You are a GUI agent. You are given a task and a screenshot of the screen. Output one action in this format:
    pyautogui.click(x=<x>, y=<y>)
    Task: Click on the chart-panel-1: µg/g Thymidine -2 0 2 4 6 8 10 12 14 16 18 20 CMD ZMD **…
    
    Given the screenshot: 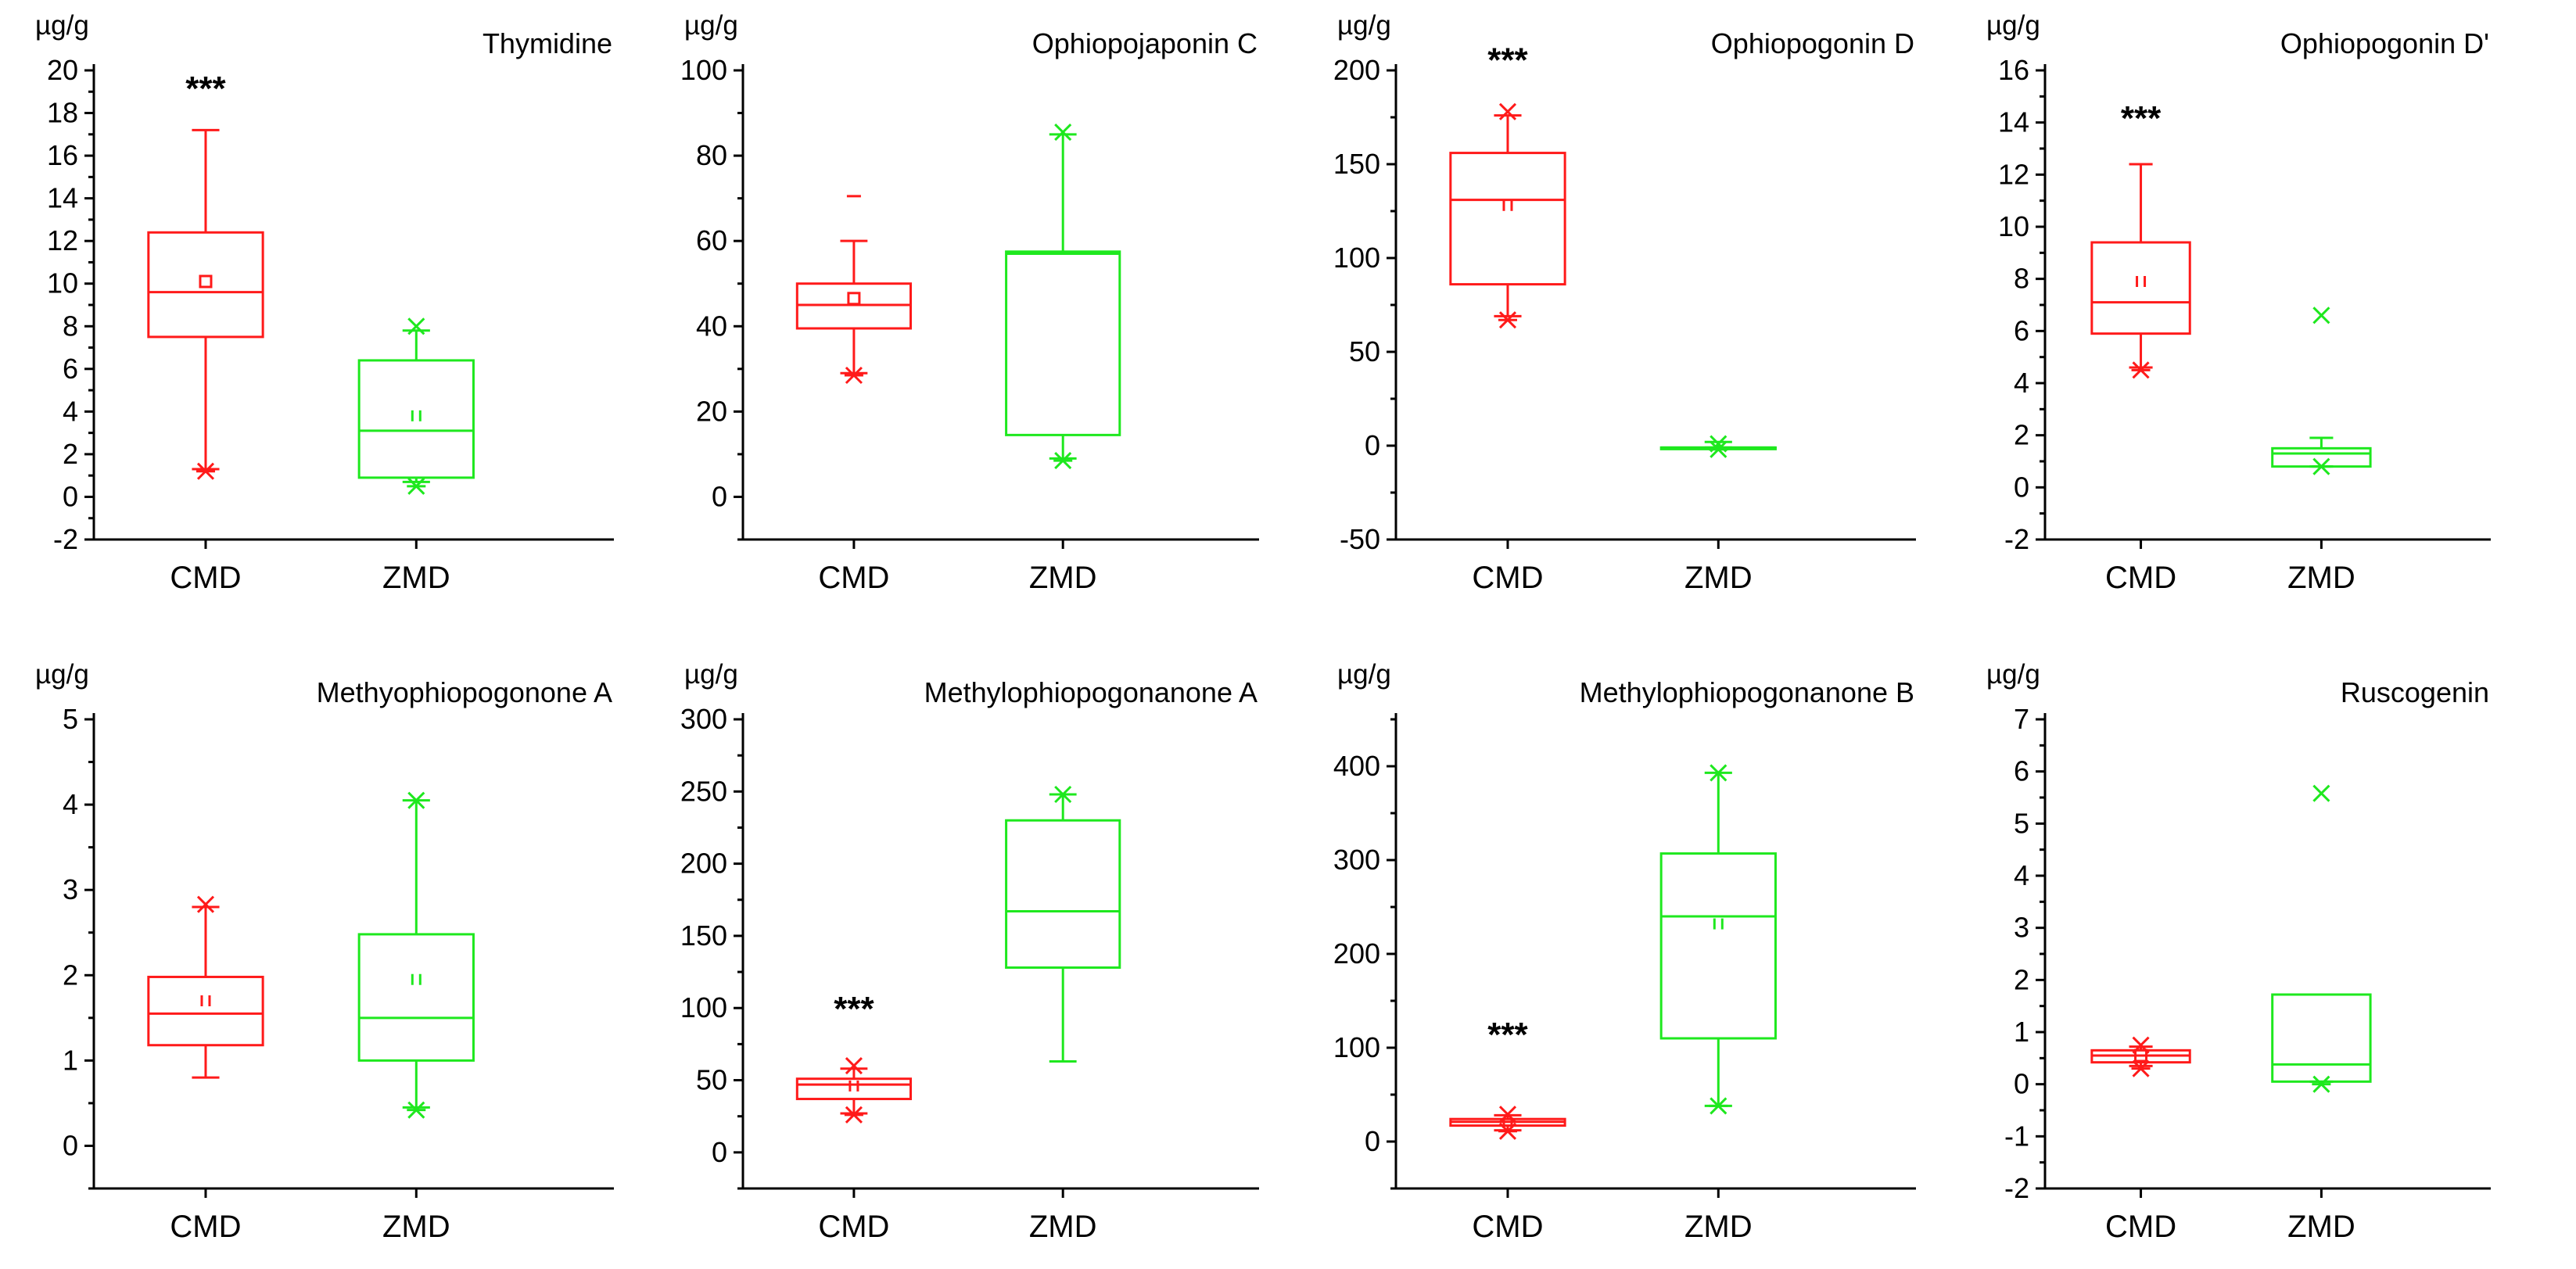 What is the action you would take?
    pyautogui.click(x=324, y=302)
    